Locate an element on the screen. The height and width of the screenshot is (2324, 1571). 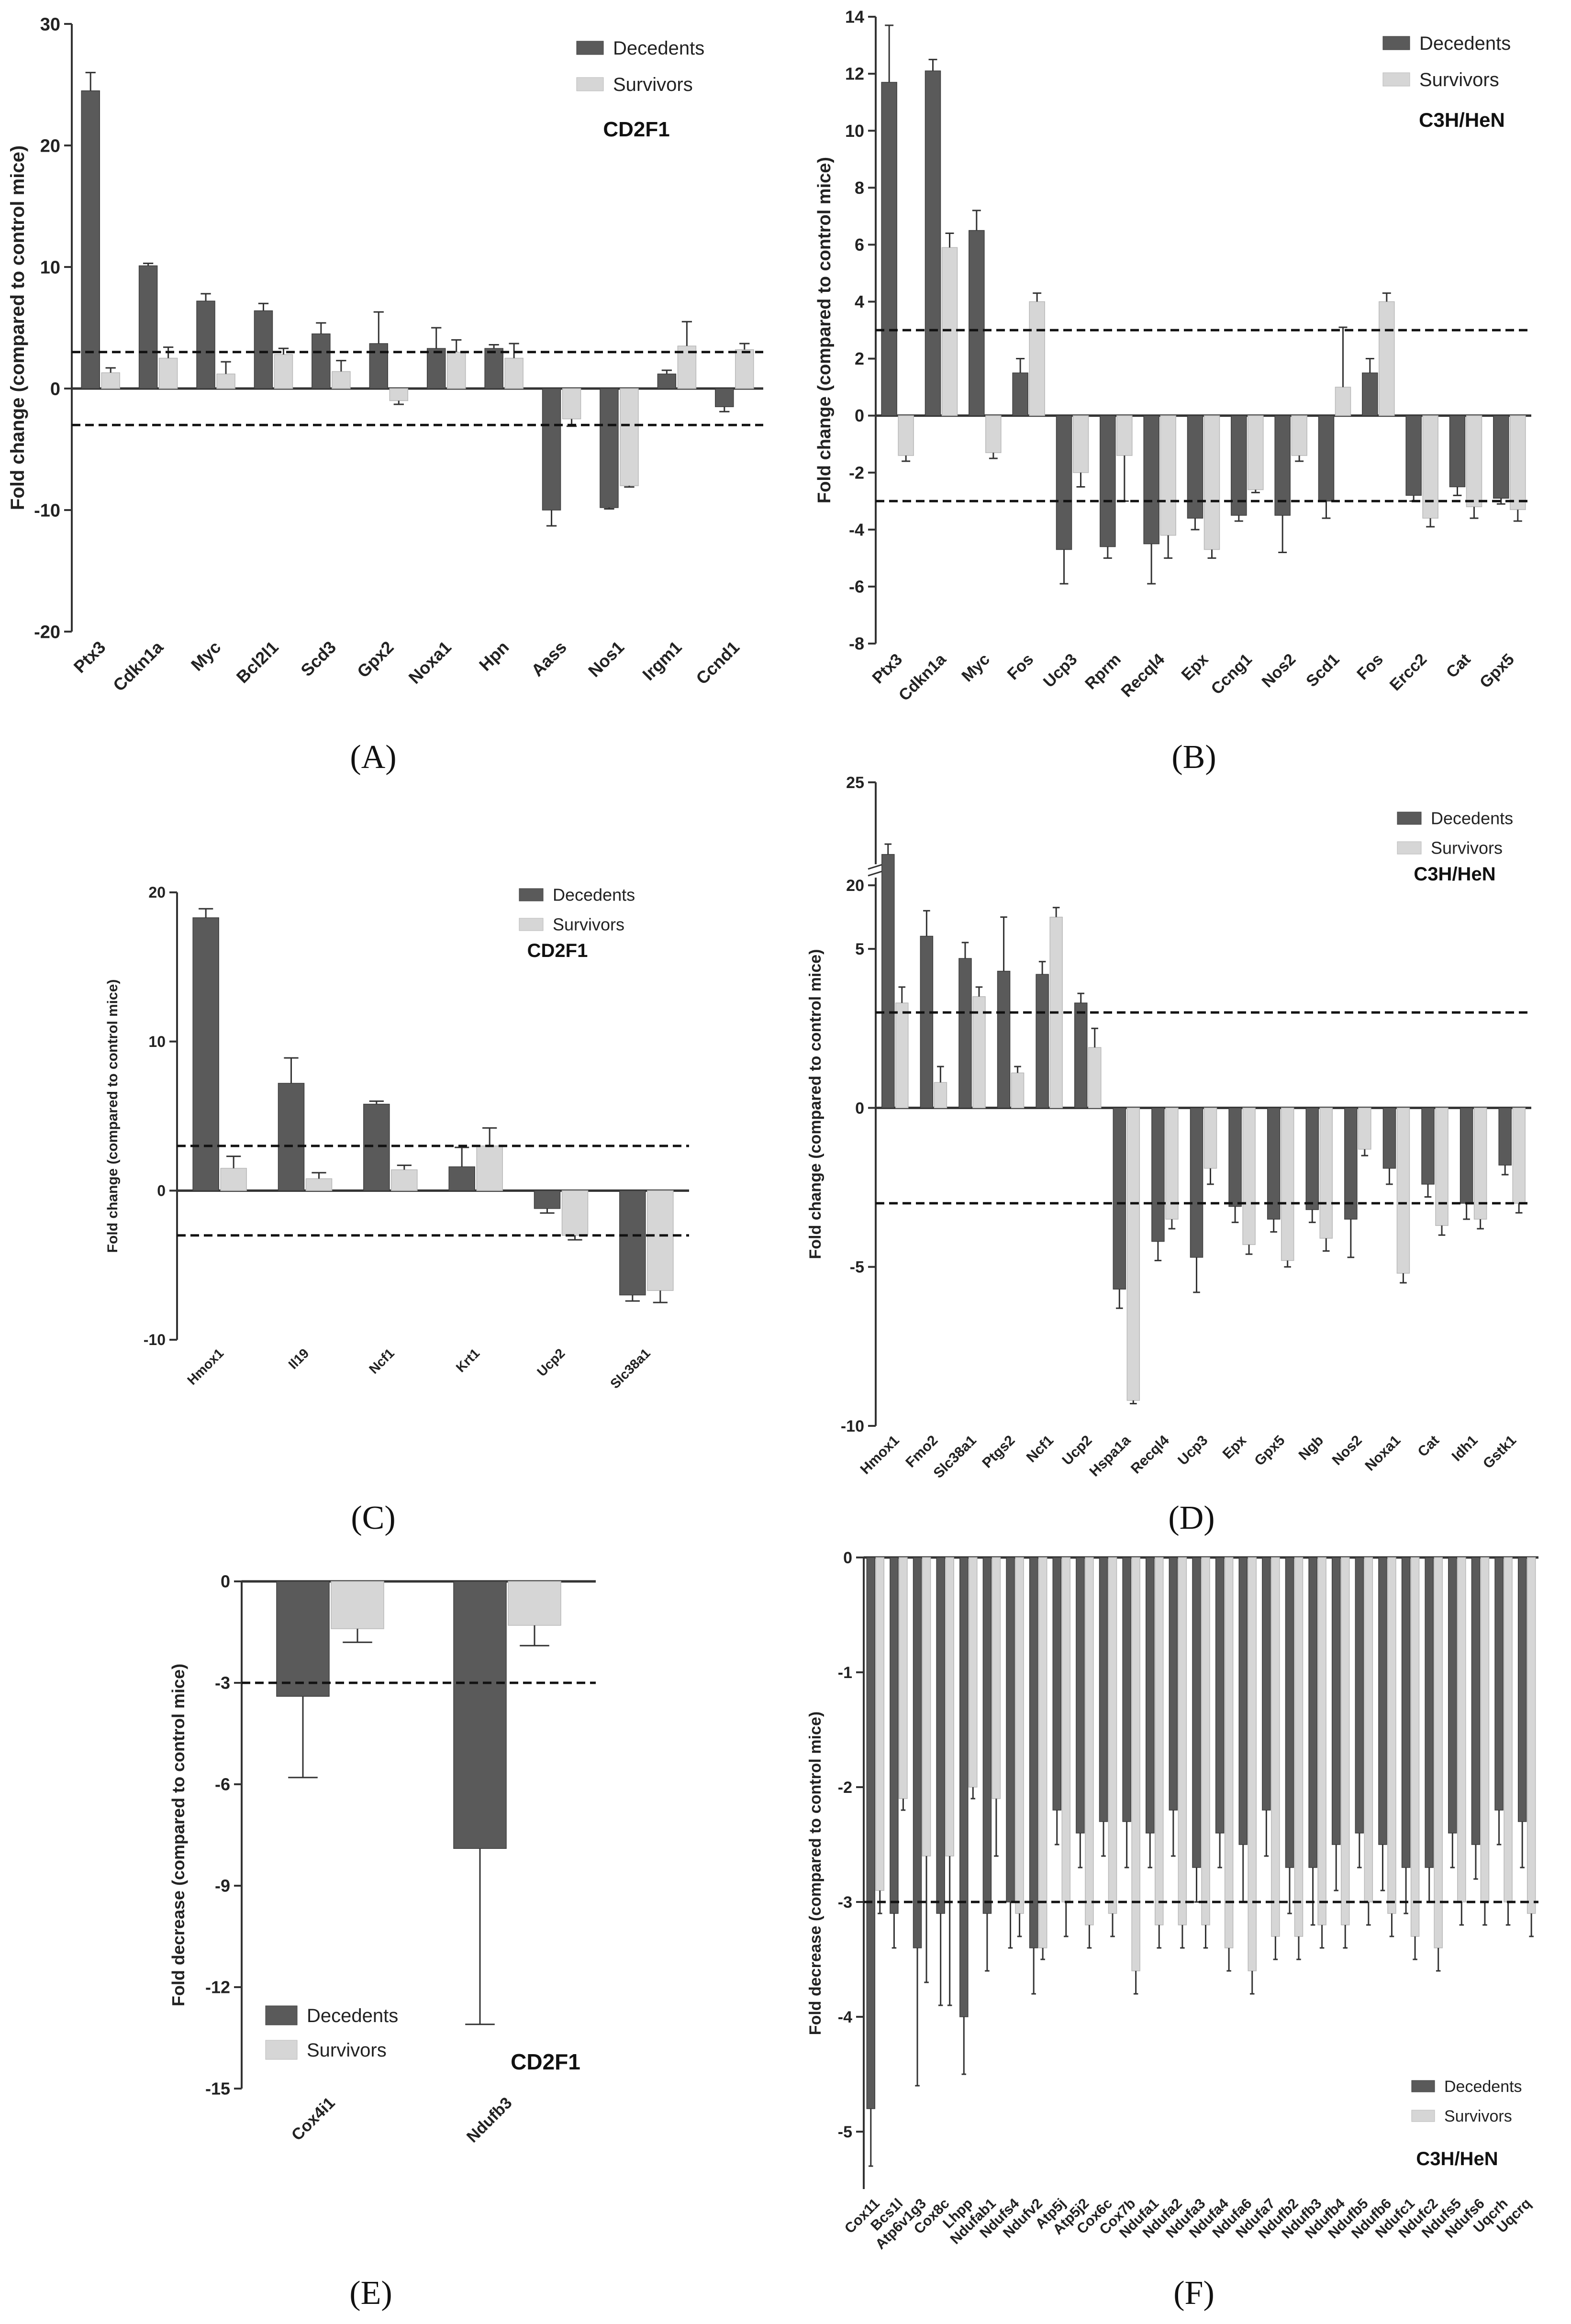
y-tick-label-B: -6 is located at coordinates (856, 587).